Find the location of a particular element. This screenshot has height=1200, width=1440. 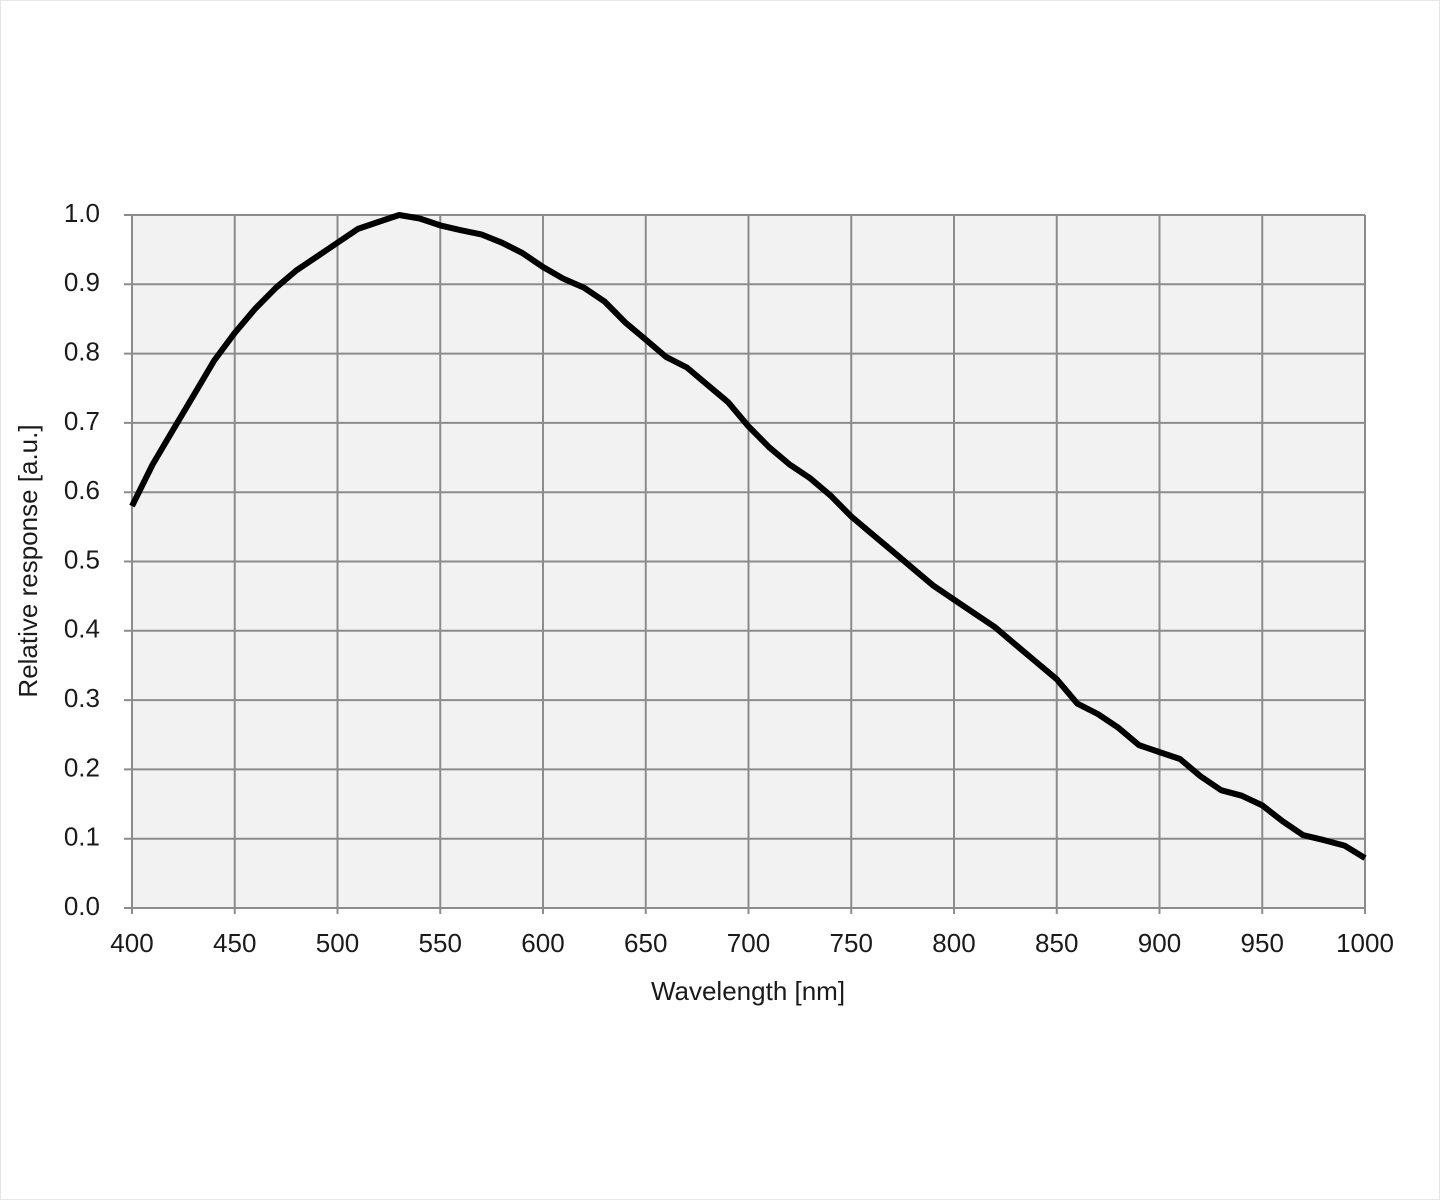

x-tick-label: 400 is located at coordinates (131, 943).